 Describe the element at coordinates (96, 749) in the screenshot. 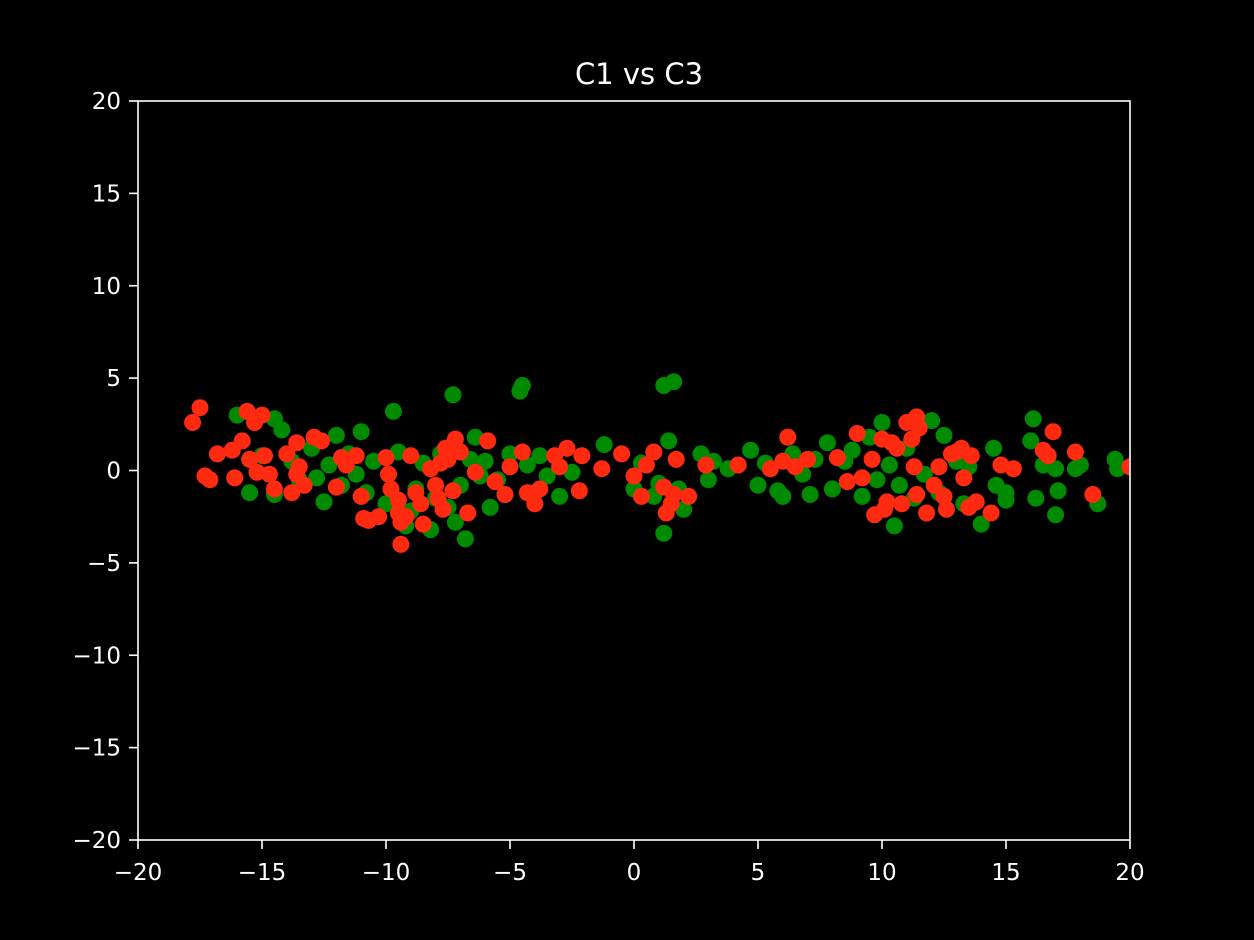

I see `y-tick-label: −15` at that location.